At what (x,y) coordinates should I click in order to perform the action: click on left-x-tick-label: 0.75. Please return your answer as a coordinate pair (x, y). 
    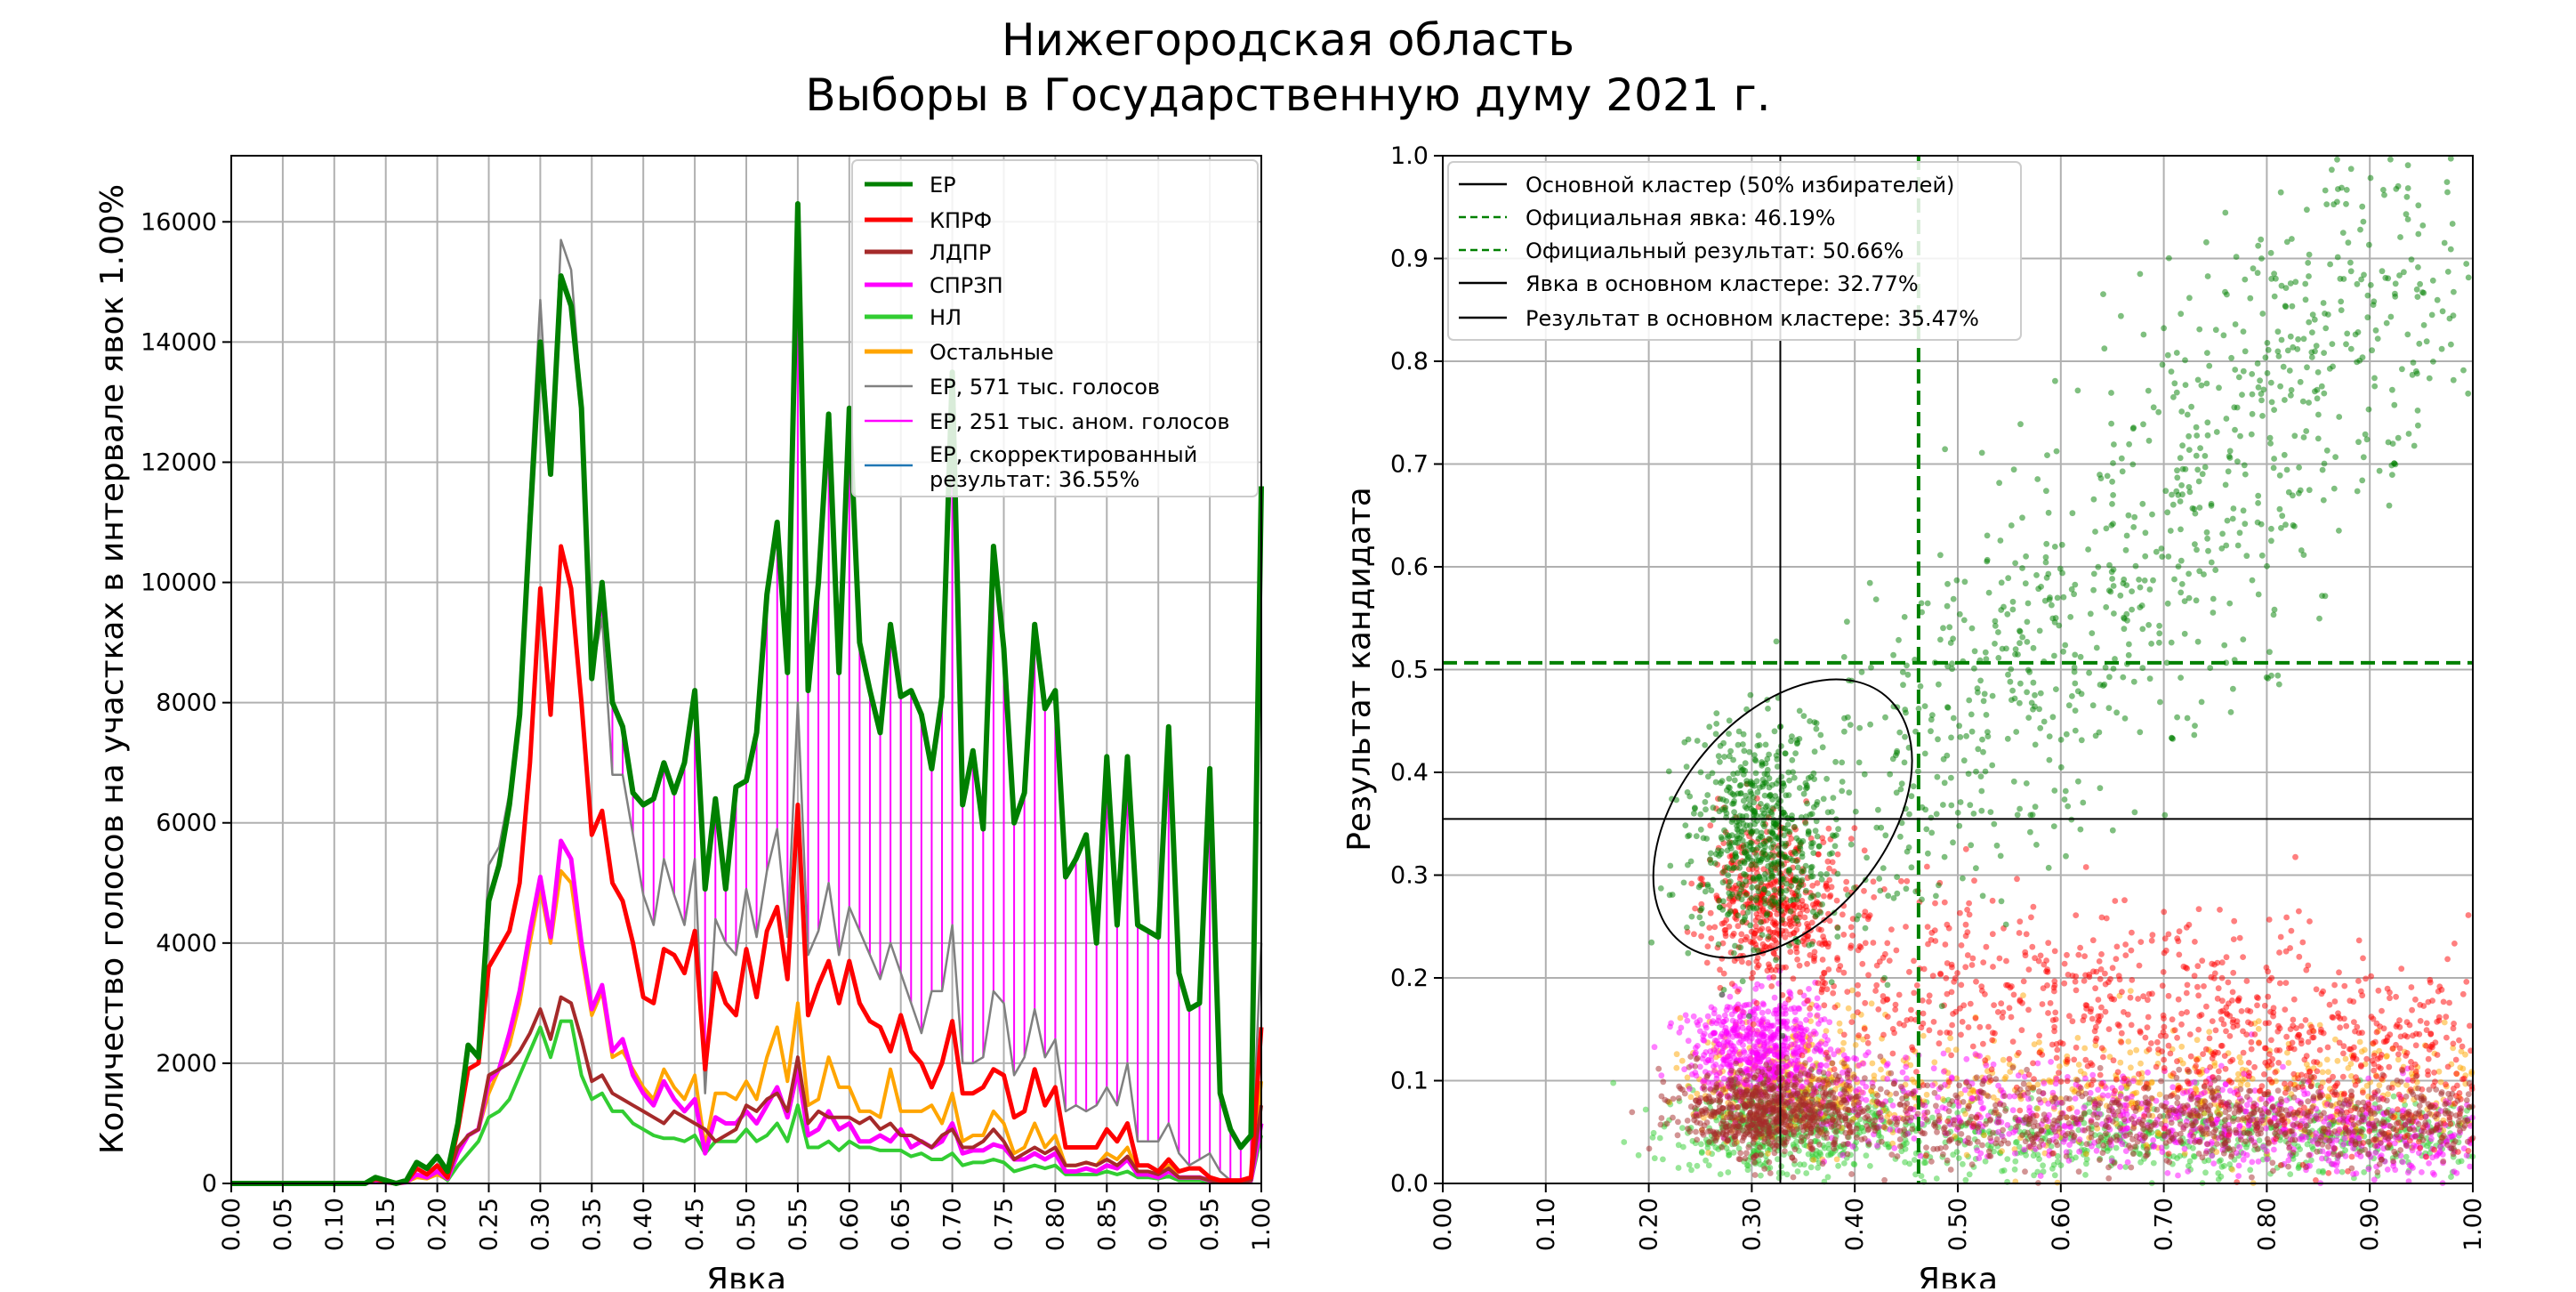
    Looking at the image, I should click on (1004, 1224).